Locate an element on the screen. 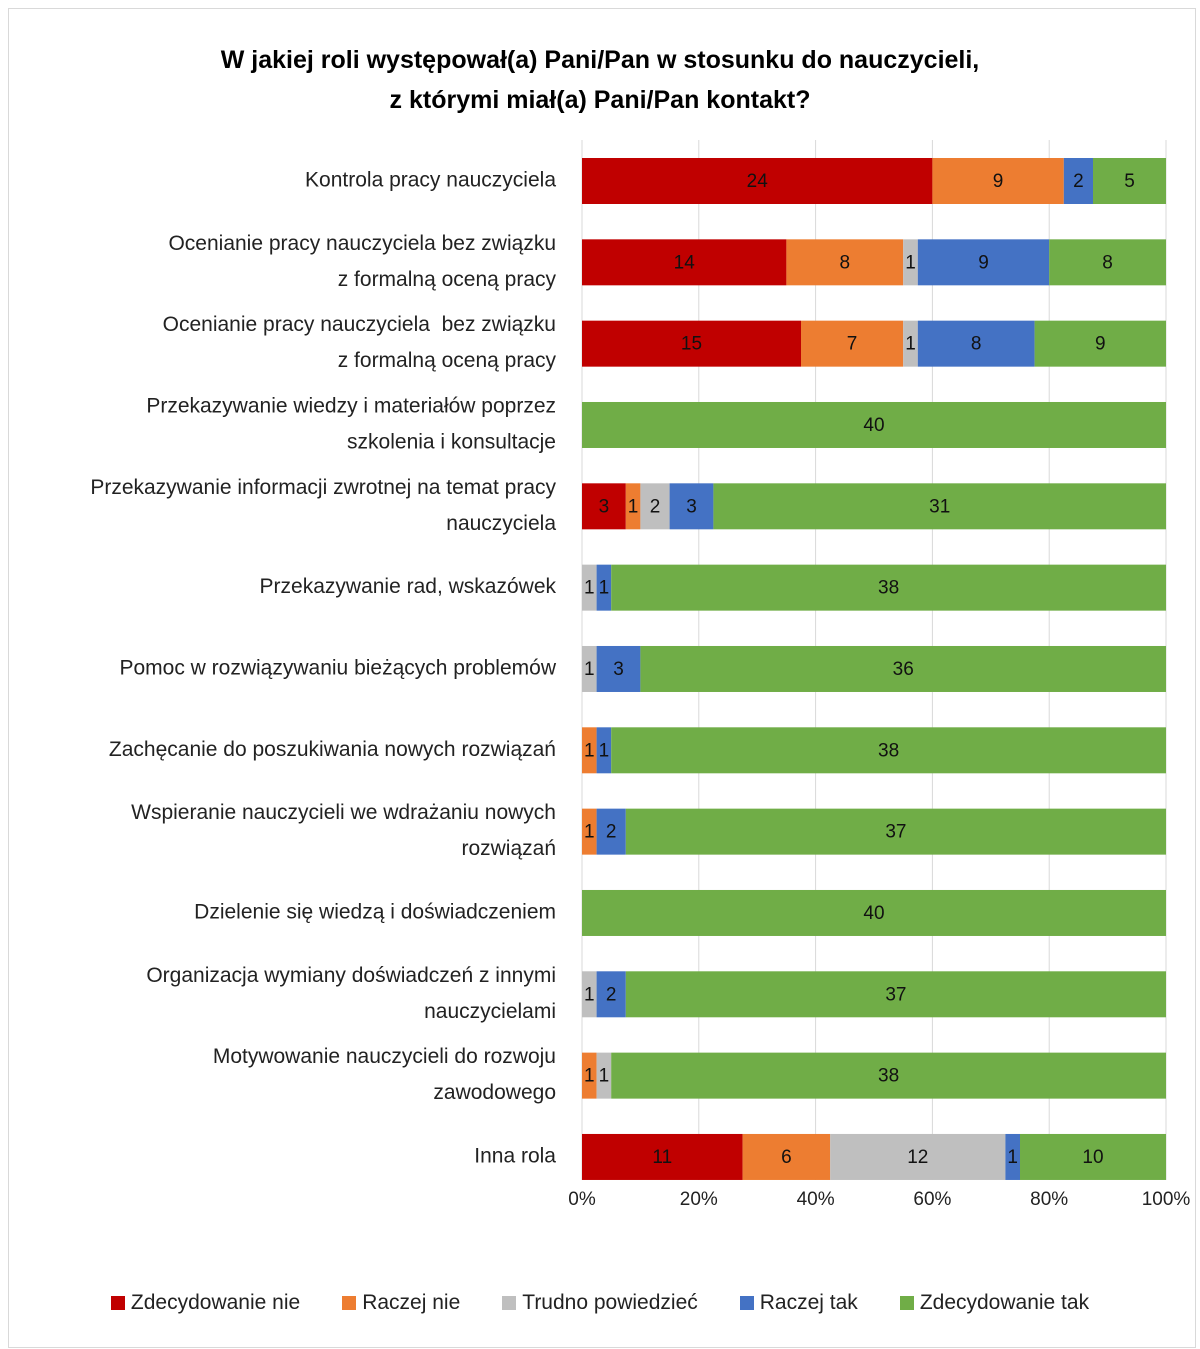 Image resolution: width=1200 pixels, height=1349 pixels. data-label: 24 is located at coordinates (758, 181).